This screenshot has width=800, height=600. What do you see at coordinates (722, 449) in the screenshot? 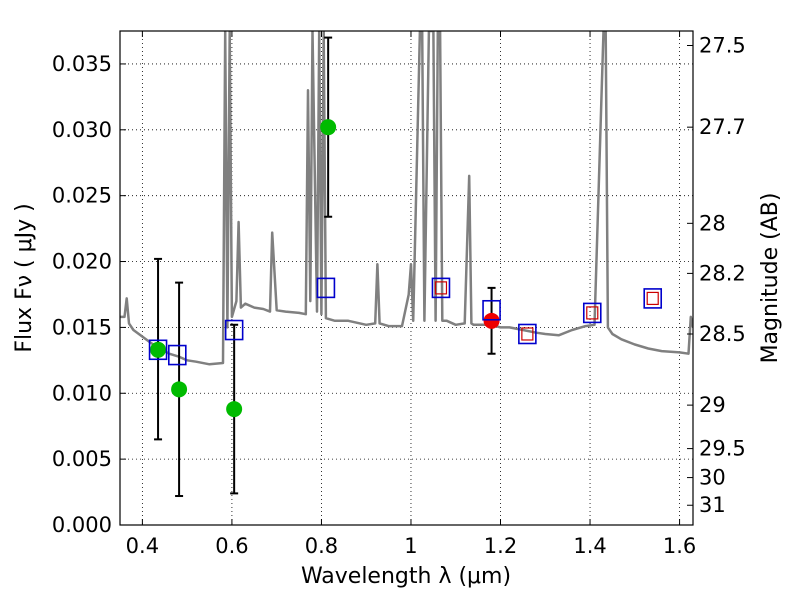
I see `y2-tick-label: 29.5` at bounding box center [722, 449].